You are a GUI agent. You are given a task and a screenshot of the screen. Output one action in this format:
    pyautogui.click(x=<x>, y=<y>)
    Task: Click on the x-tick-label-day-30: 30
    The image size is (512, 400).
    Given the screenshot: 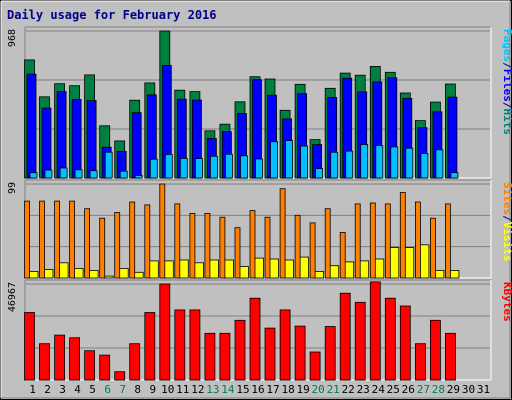 What is the action you would take?
    pyautogui.click(x=468, y=389)
    